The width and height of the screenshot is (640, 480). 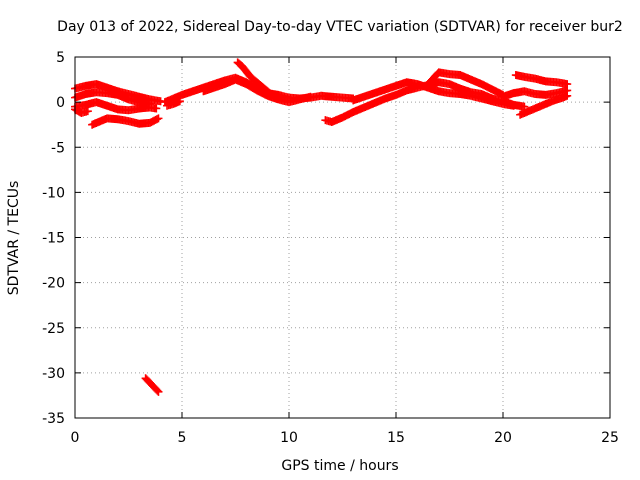 I want to click on series-track-i, so click(x=173, y=103).